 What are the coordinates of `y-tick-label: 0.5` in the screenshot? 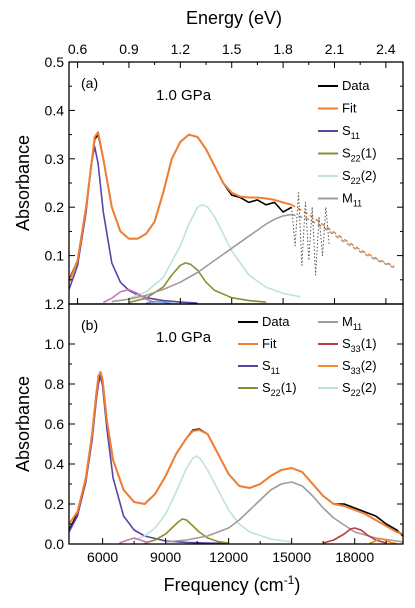 It's located at (55, 62).